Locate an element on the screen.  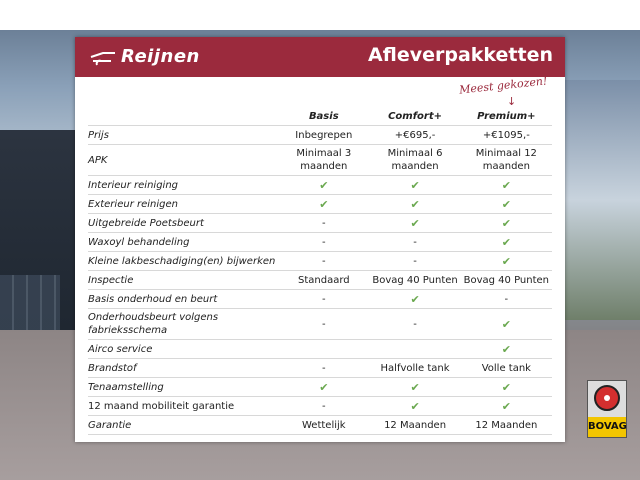
cell-premium: - is located at coordinates (506, 299).